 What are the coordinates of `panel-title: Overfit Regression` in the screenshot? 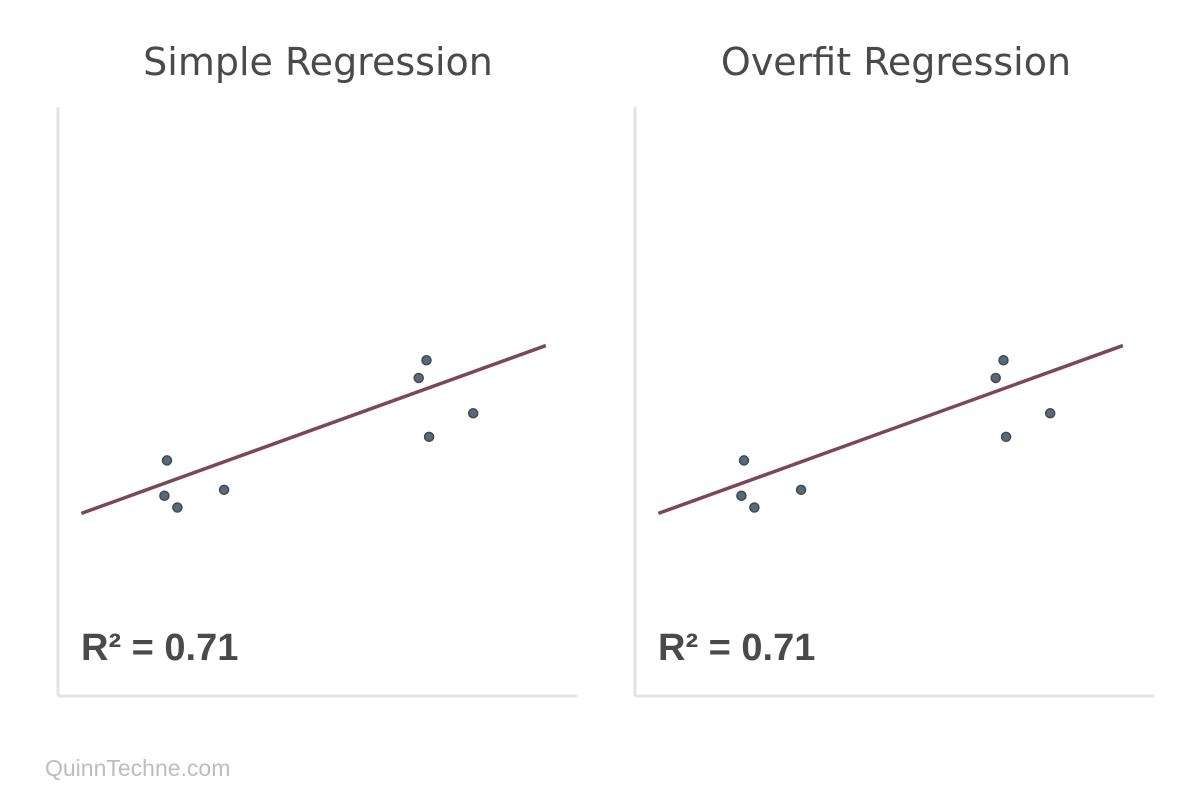 It's located at (896, 62).